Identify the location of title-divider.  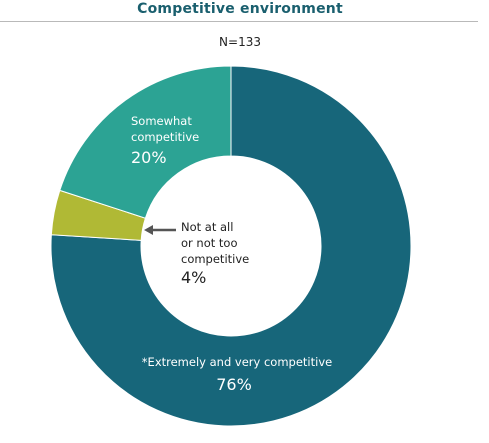
(239, 21).